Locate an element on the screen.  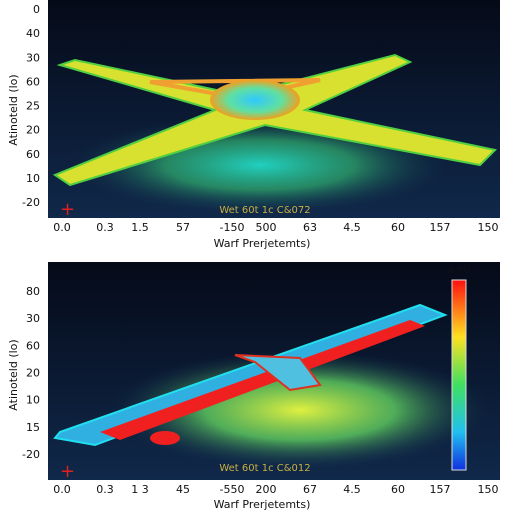
stripe is located at coordinates (262, 380).